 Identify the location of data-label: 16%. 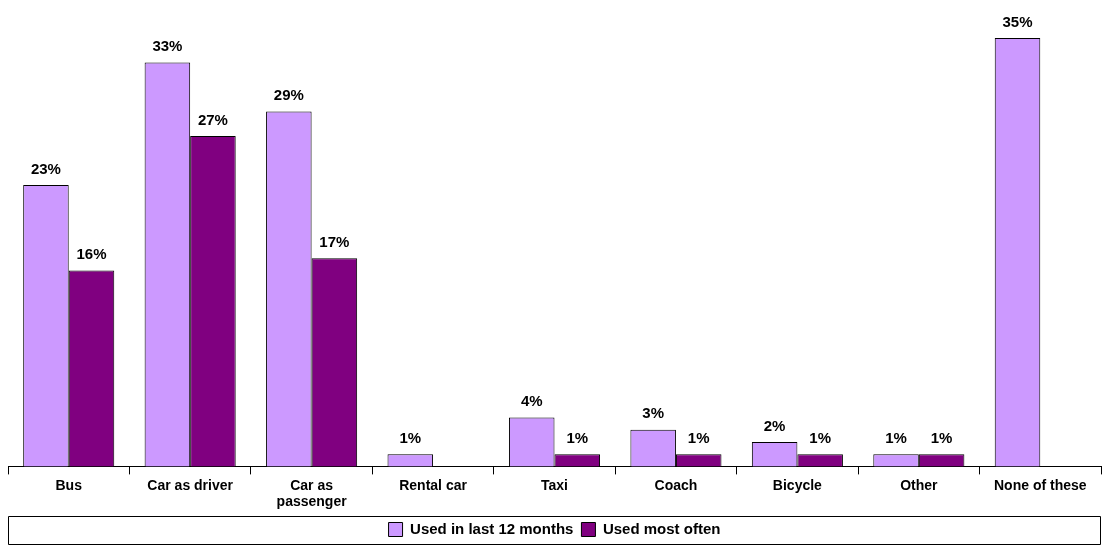
(91, 254).